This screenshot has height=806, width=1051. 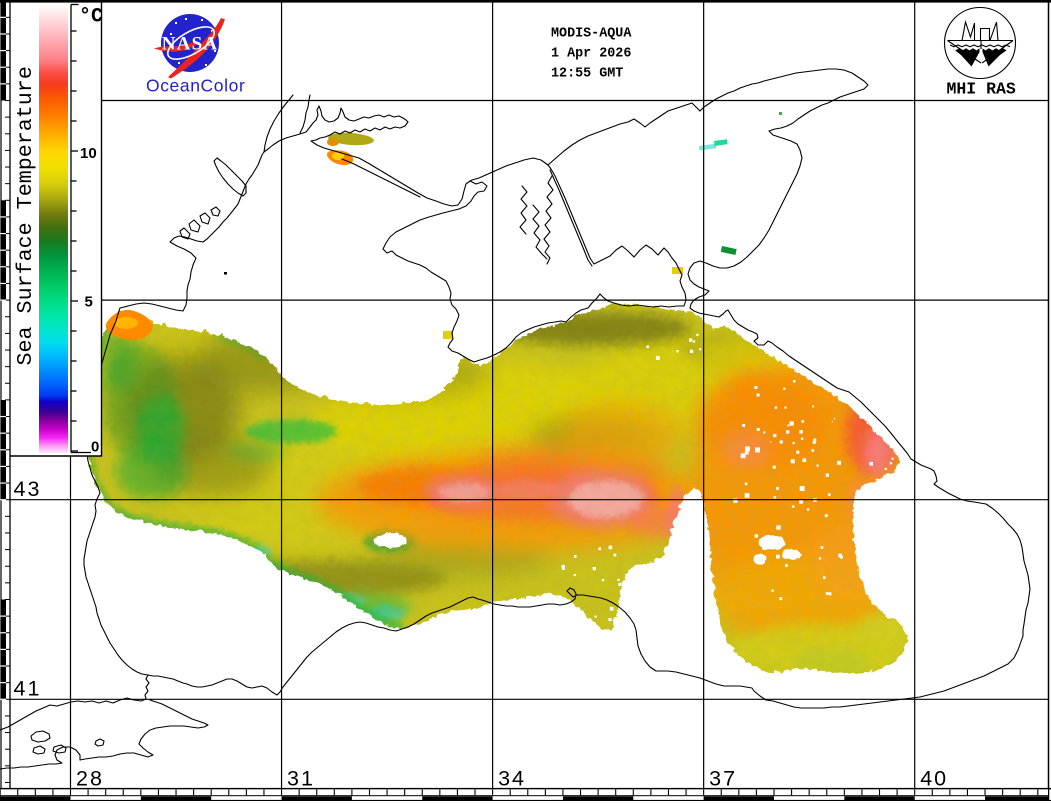 What do you see at coordinates (301, 779) in the screenshot?
I see `svg-text: 31` at bounding box center [301, 779].